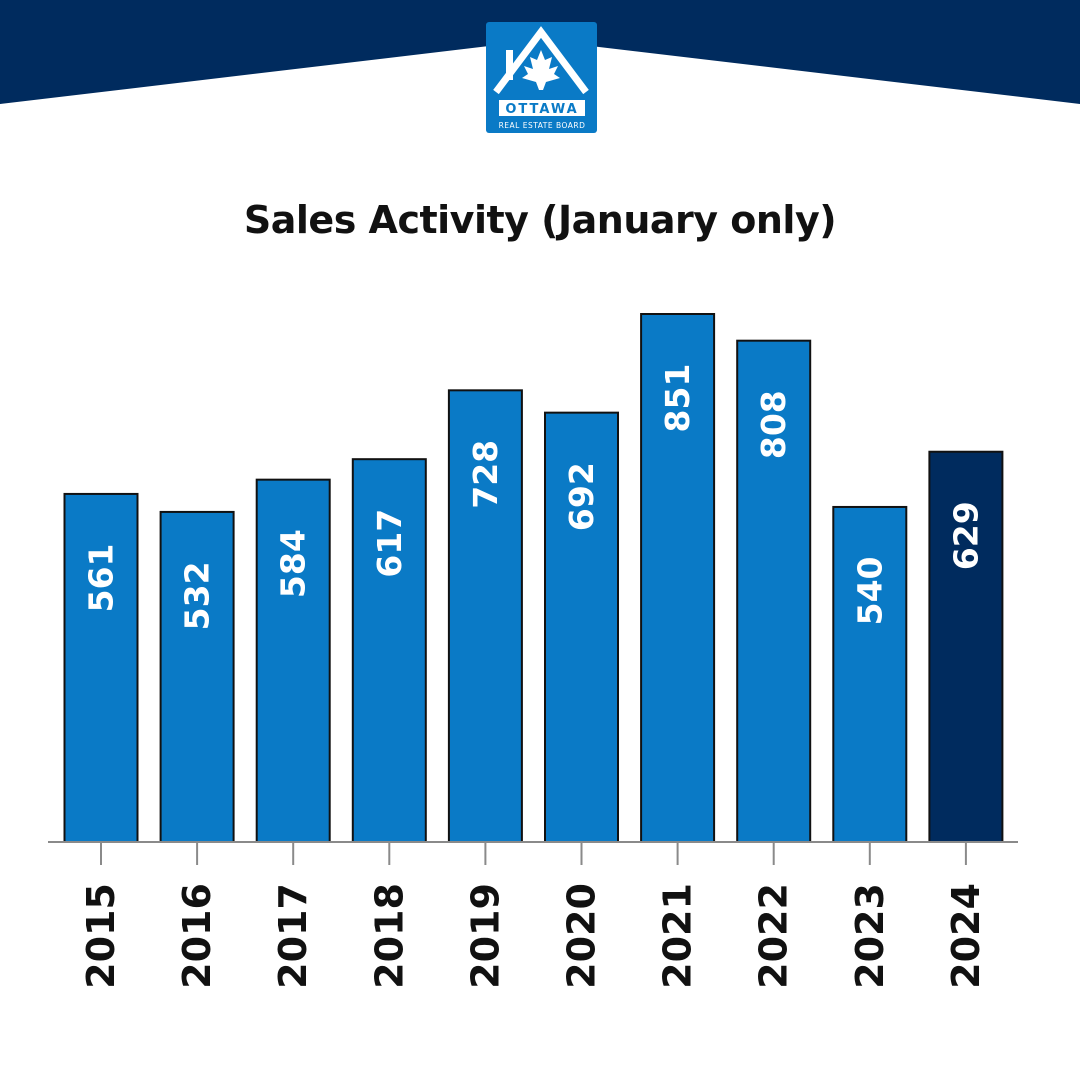 Image resolution: width=1080 pixels, height=1080 pixels. What do you see at coordinates (966, 936) in the screenshot?
I see `x-tick-label-2024: 2024` at bounding box center [966, 936].